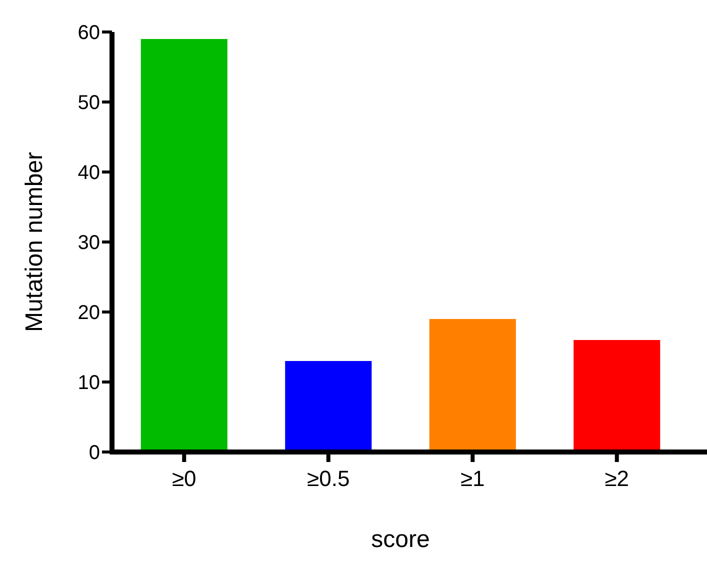 The image size is (707, 561). What do you see at coordinates (328, 478) in the screenshot?
I see `x-tick-label: ≥0.5` at bounding box center [328, 478].